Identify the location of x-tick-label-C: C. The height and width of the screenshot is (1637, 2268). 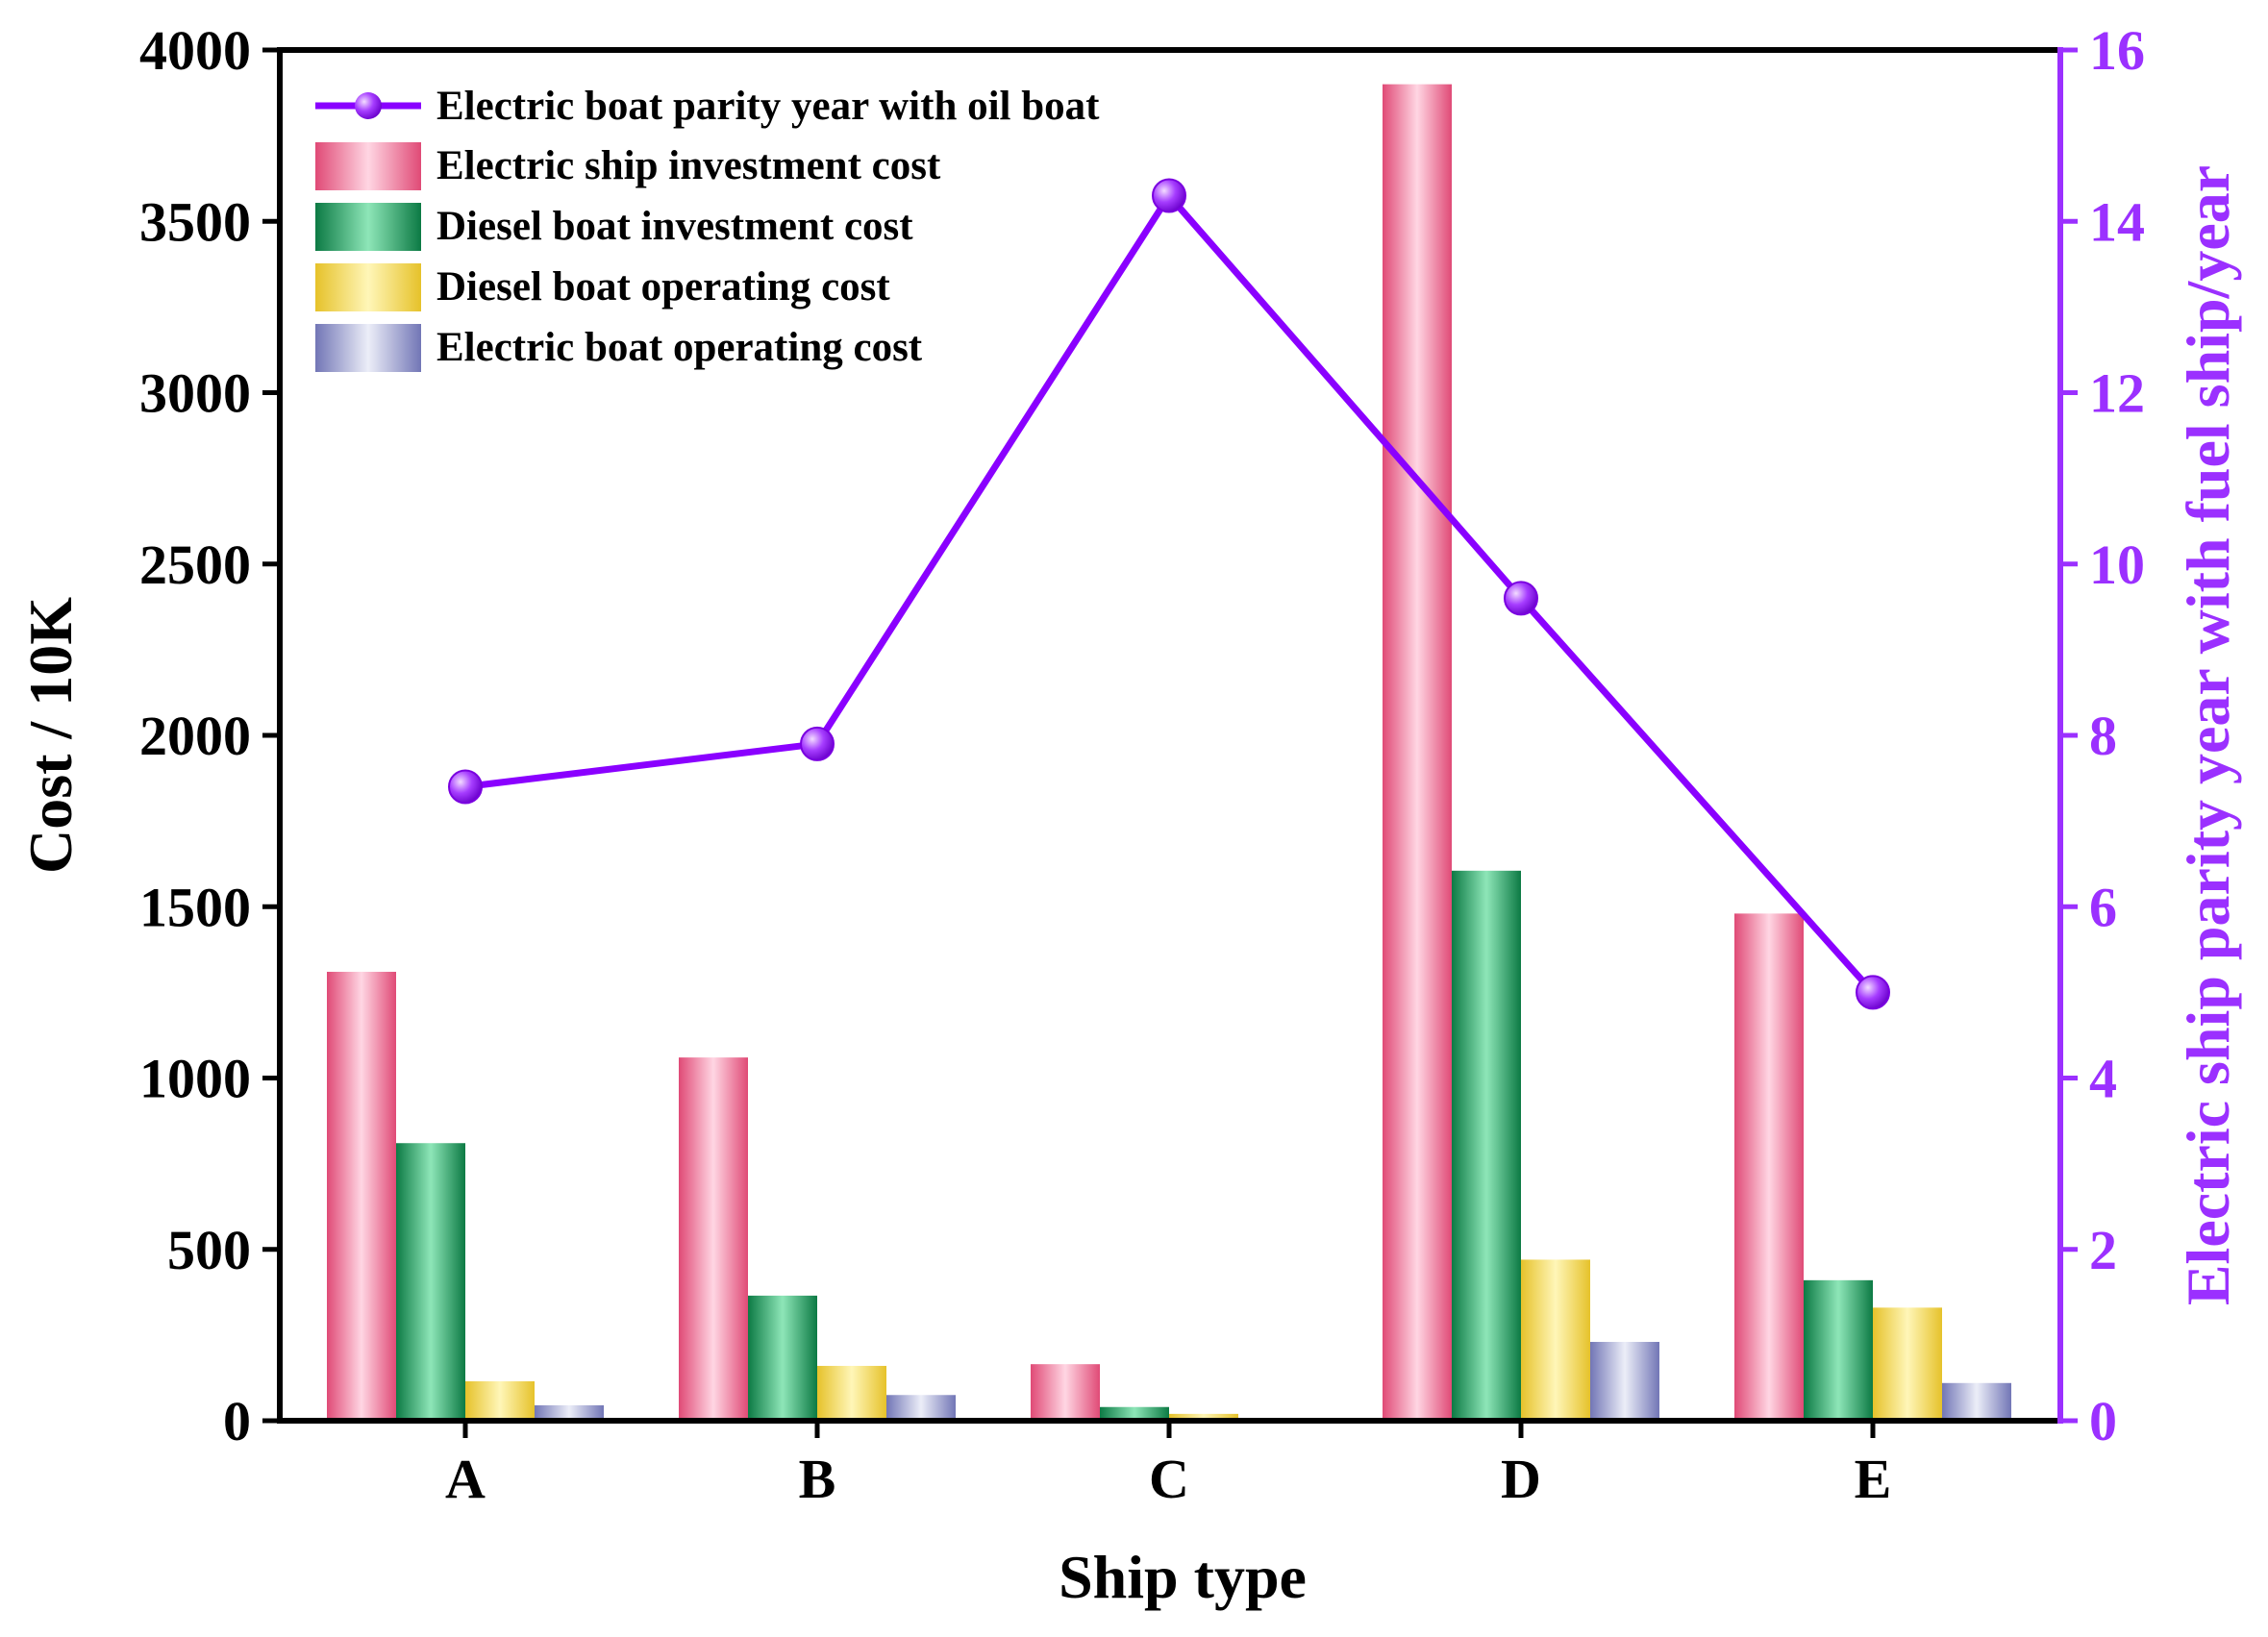
(1169, 1479).